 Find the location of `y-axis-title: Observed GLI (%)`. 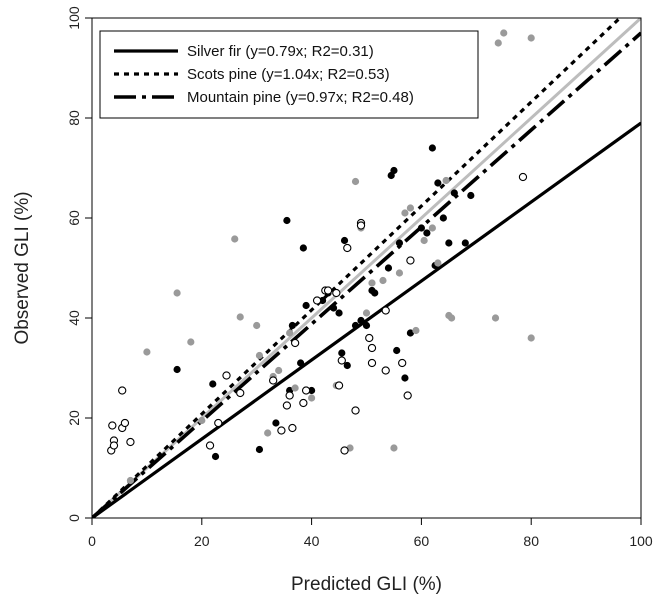

y-axis-title: Observed GLI (%) is located at coordinates (22, 267).